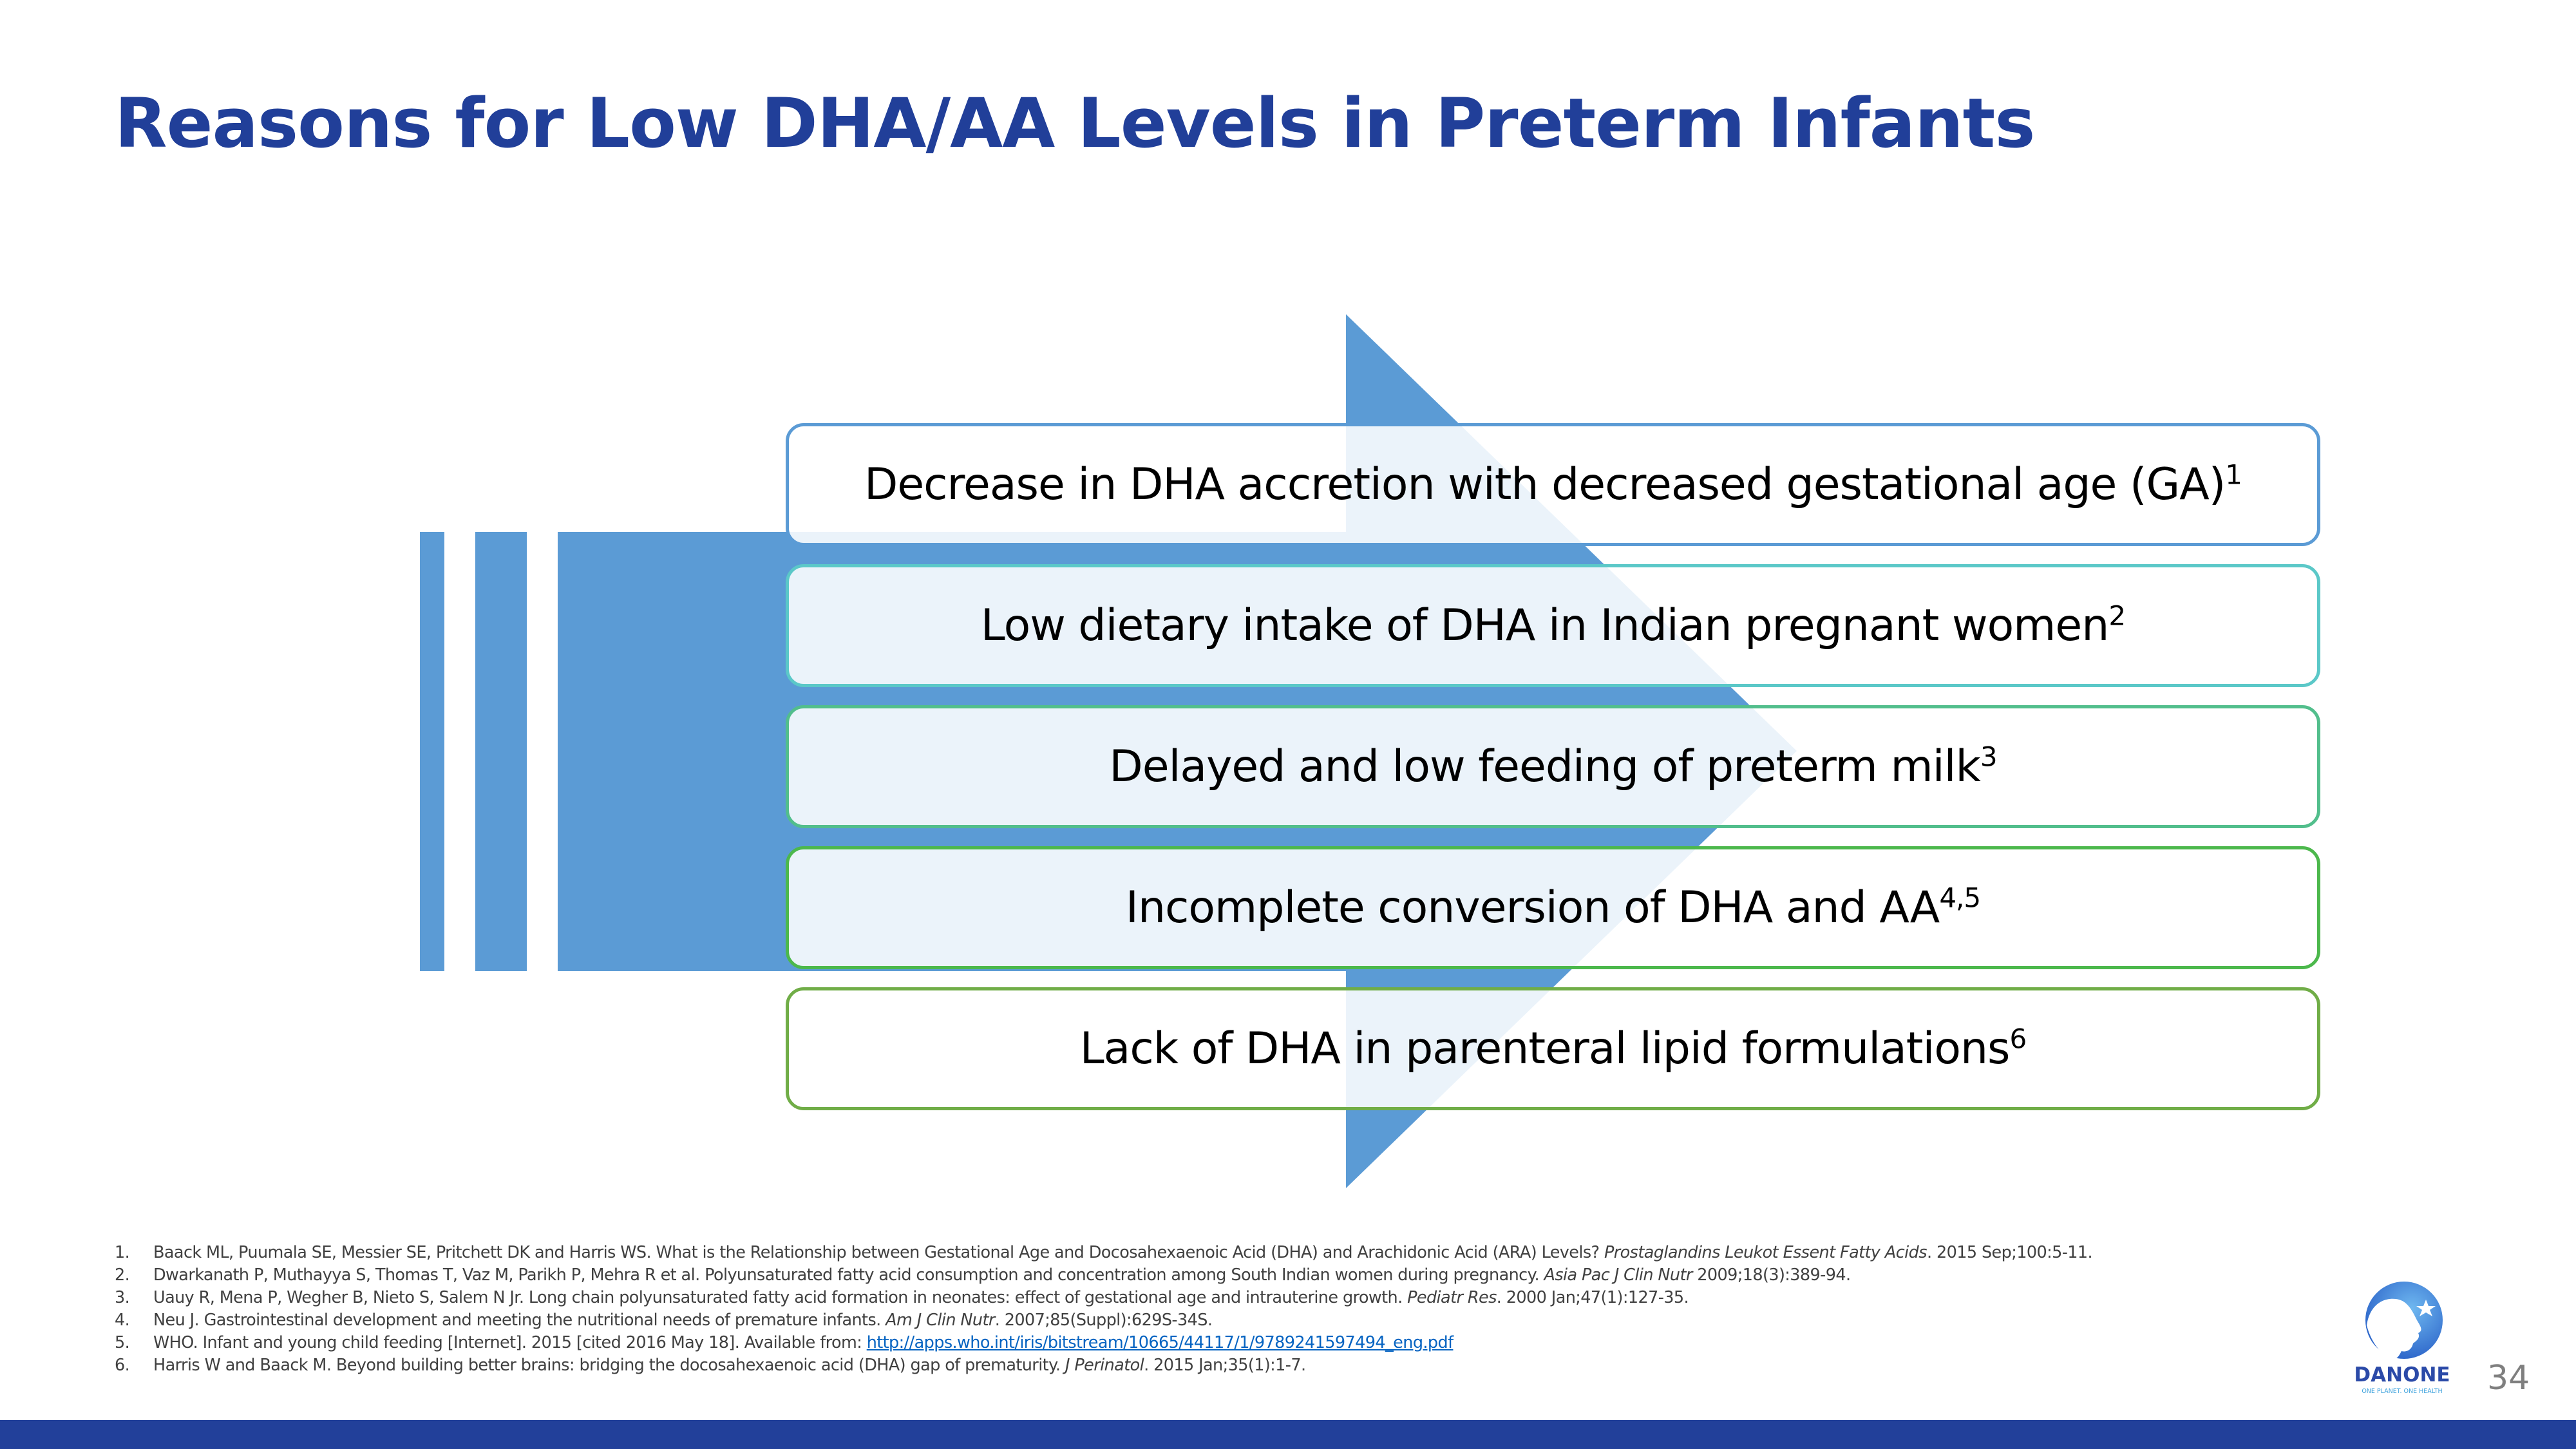 The width and height of the screenshot is (2576, 1449). Describe the element at coordinates (2402, 1339) in the screenshot. I see `danone-child-star-logo-icon: DANONE ONE PLANET. ONE HEALTH` at that location.